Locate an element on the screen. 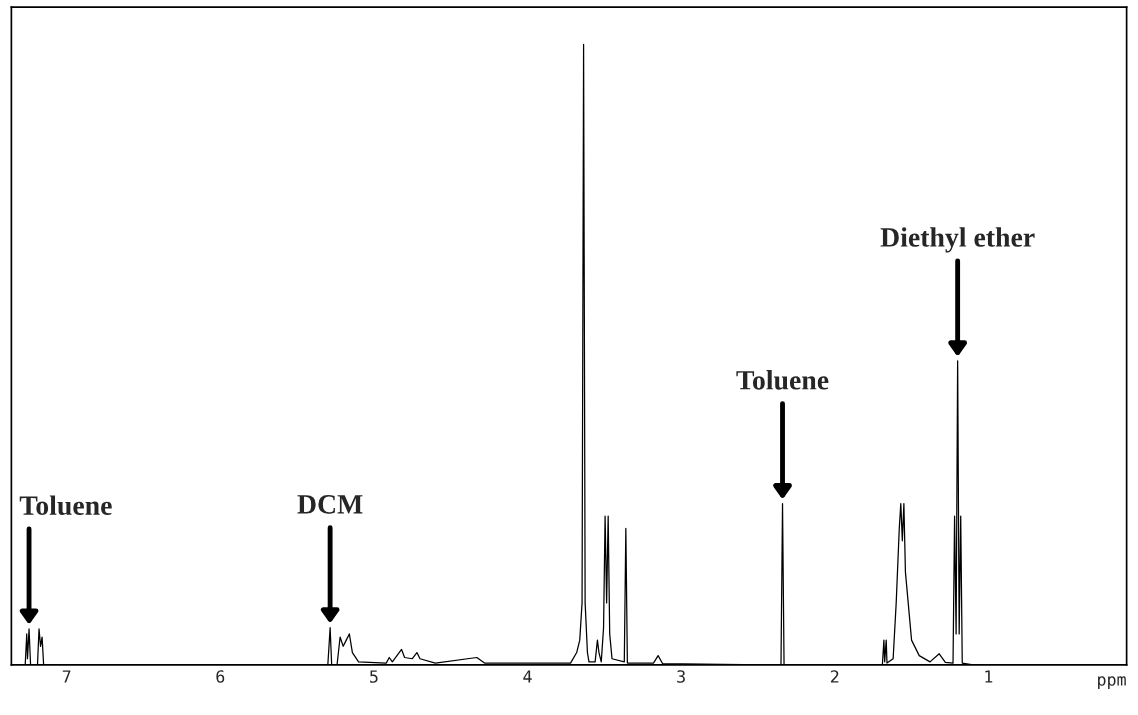 The height and width of the screenshot is (715, 1138). annotation: DCM is located at coordinates (330, 504).